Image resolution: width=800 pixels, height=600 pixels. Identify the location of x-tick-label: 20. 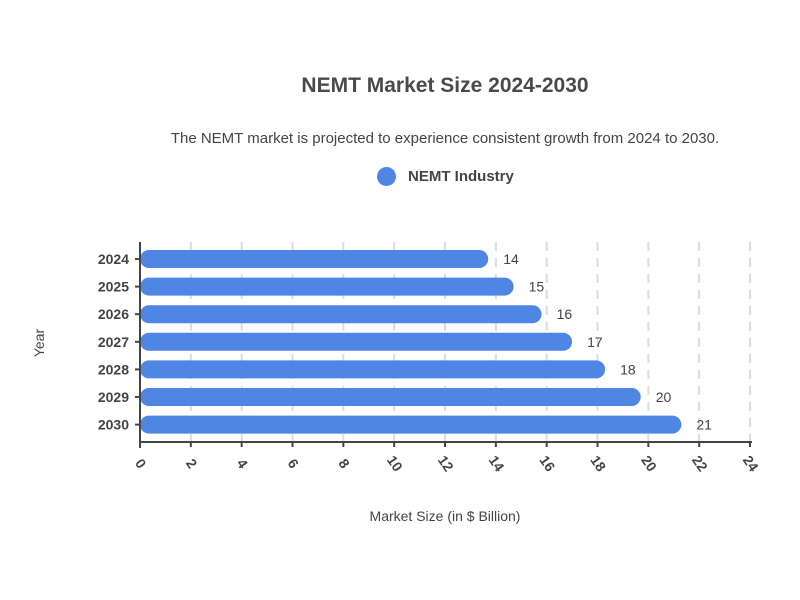
(649, 463).